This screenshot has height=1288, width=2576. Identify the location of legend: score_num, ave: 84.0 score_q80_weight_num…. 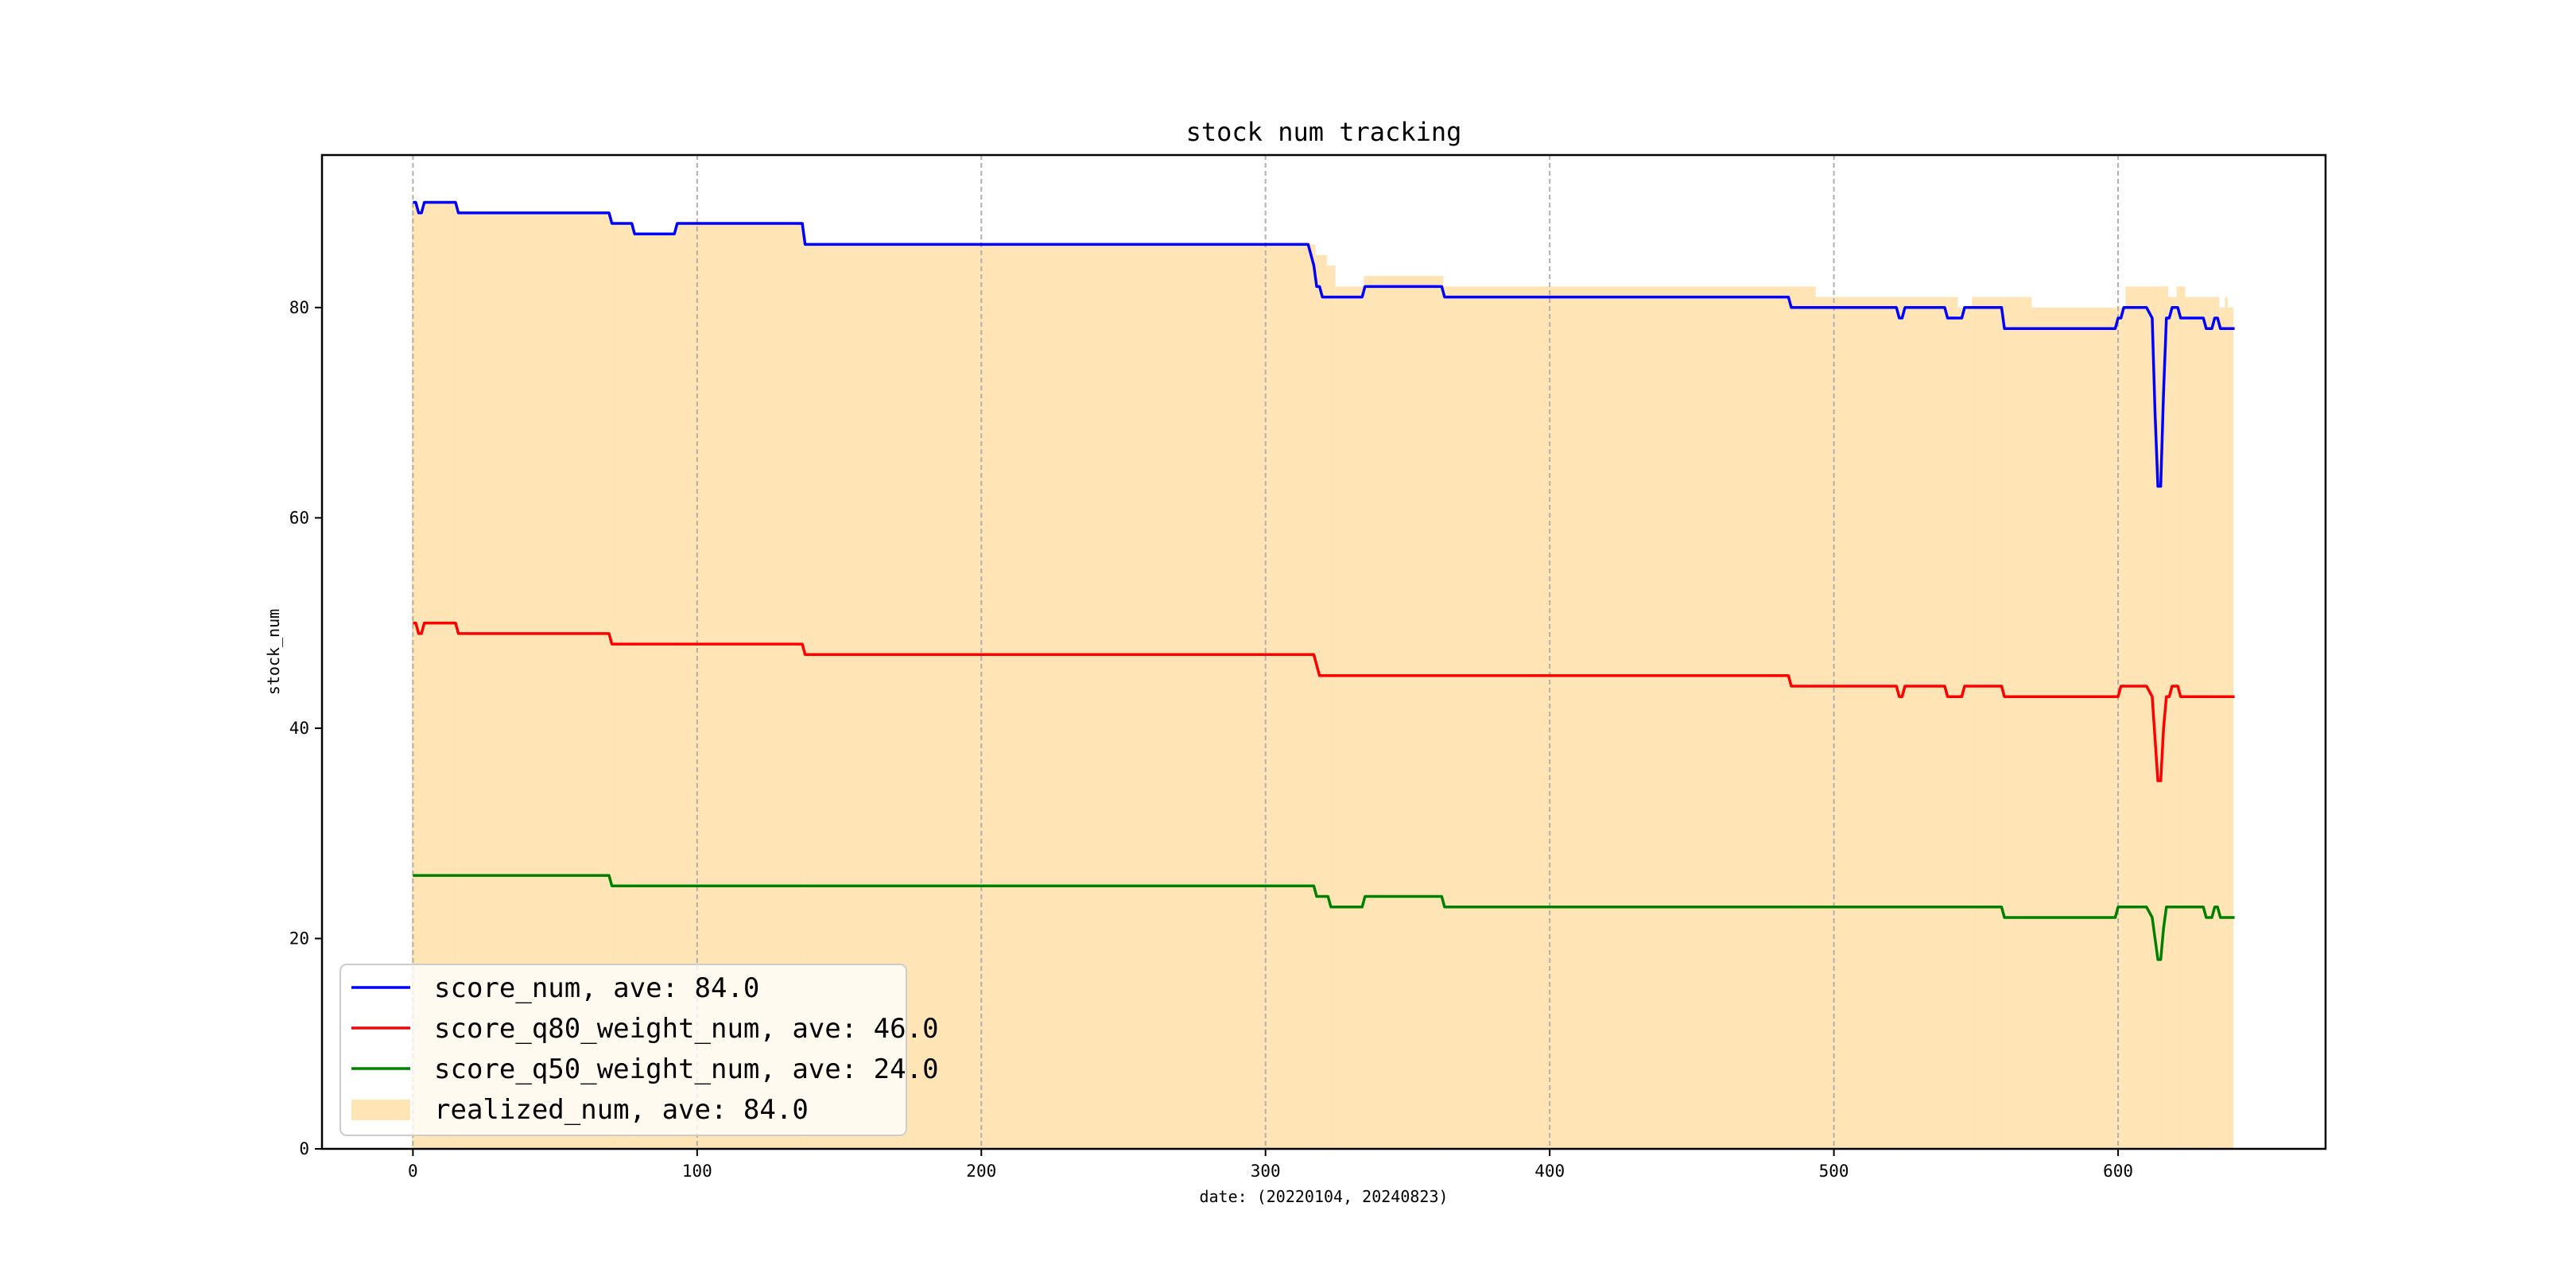
(639, 1050).